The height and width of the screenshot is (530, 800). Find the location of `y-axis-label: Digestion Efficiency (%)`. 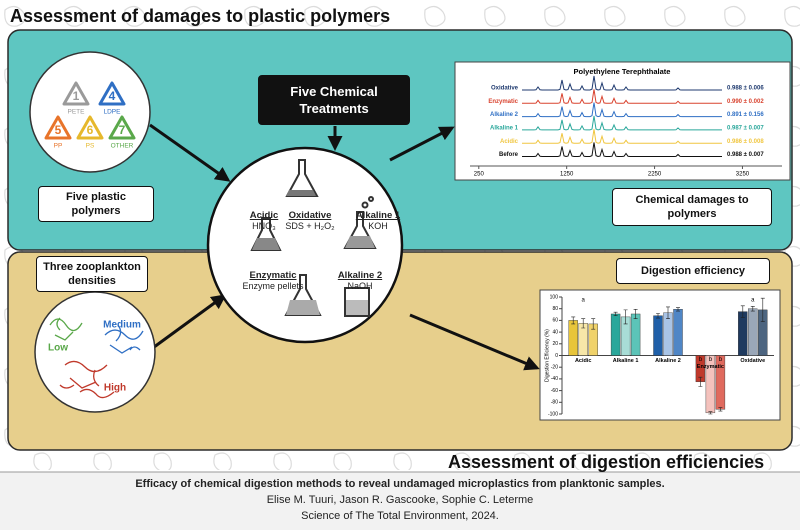

y-axis-label: Digestion Efficiency (%) is located at coordinates (547, 355).